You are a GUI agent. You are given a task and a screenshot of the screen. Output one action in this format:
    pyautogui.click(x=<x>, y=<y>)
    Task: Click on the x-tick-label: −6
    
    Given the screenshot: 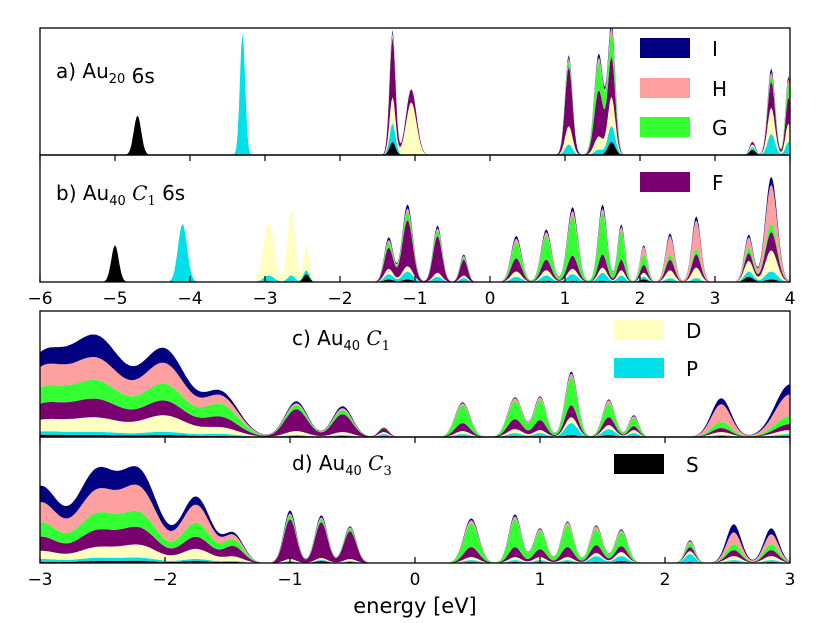 What is the action you would take?
    pyautogui.click(x=39, y=299)
    